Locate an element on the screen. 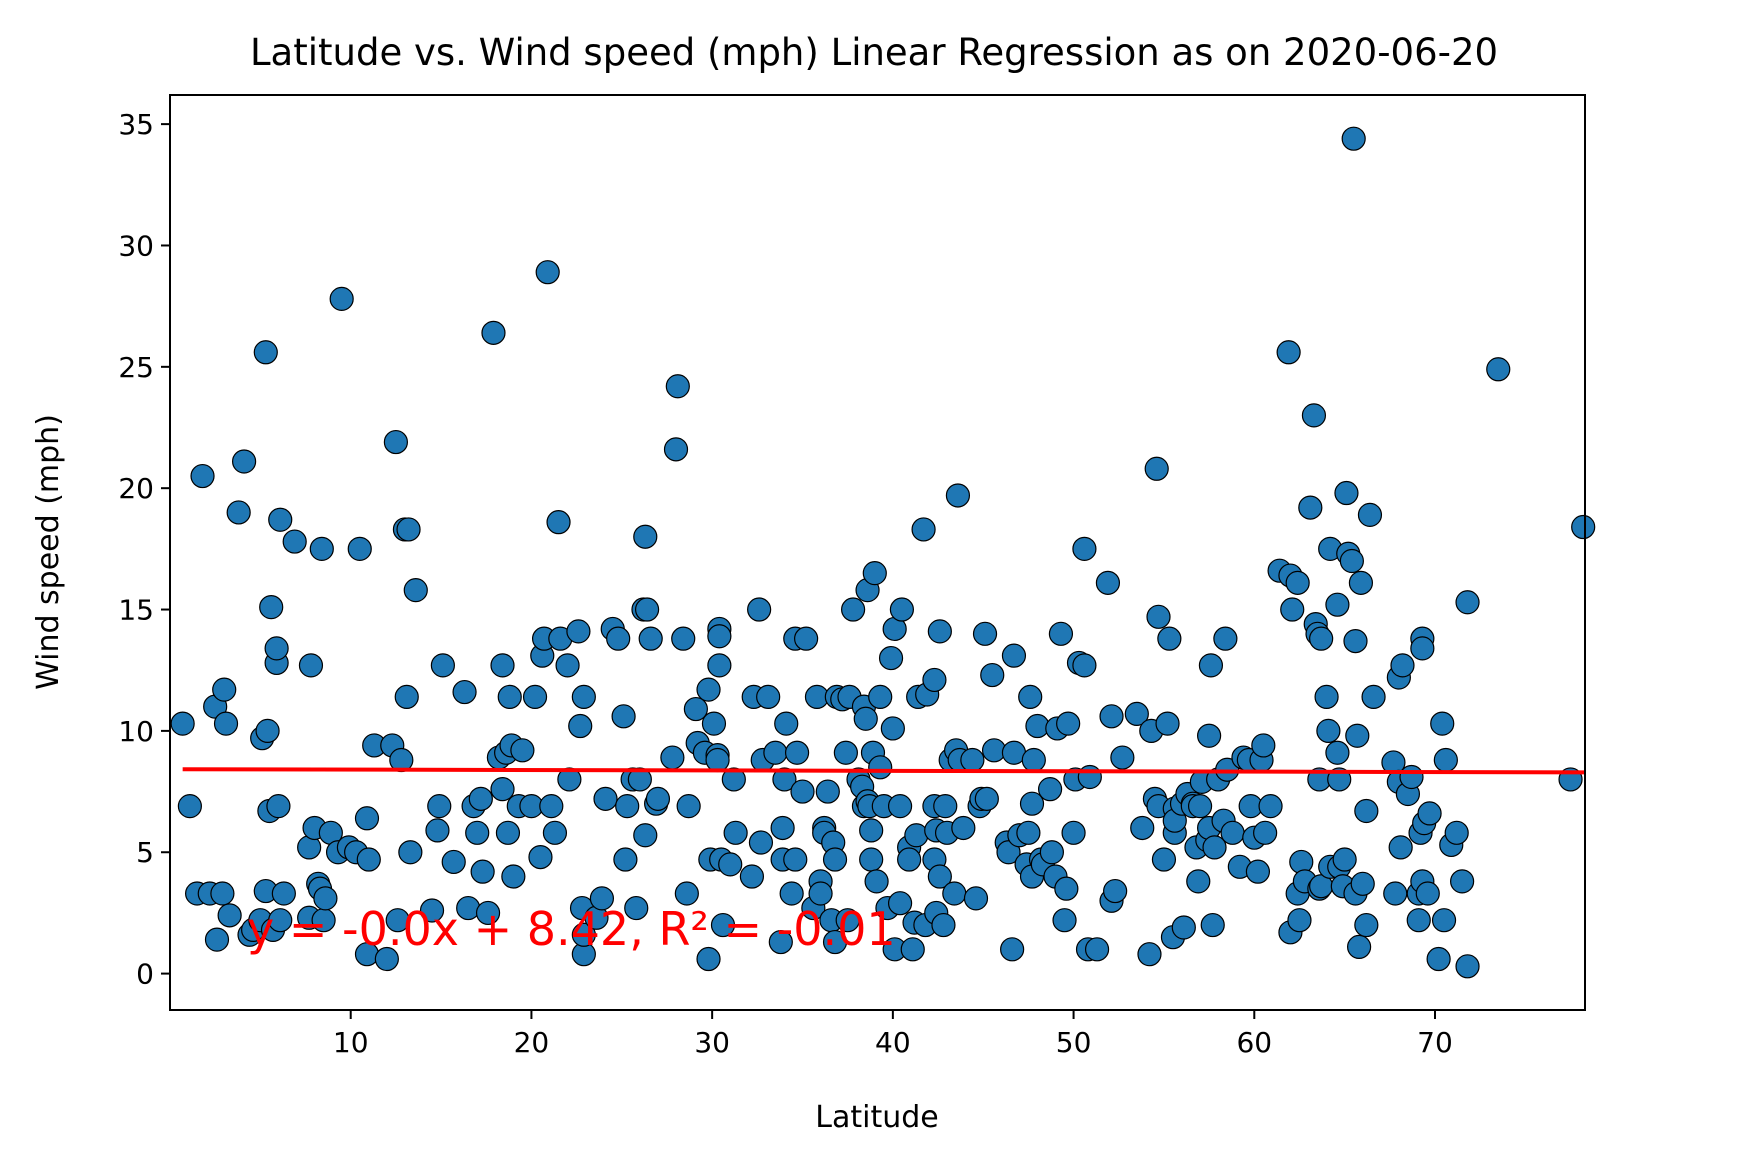  regression-equation-label: y = -0.0x + 8.42, R² = -0.01 is located at coordinates (571, 929).